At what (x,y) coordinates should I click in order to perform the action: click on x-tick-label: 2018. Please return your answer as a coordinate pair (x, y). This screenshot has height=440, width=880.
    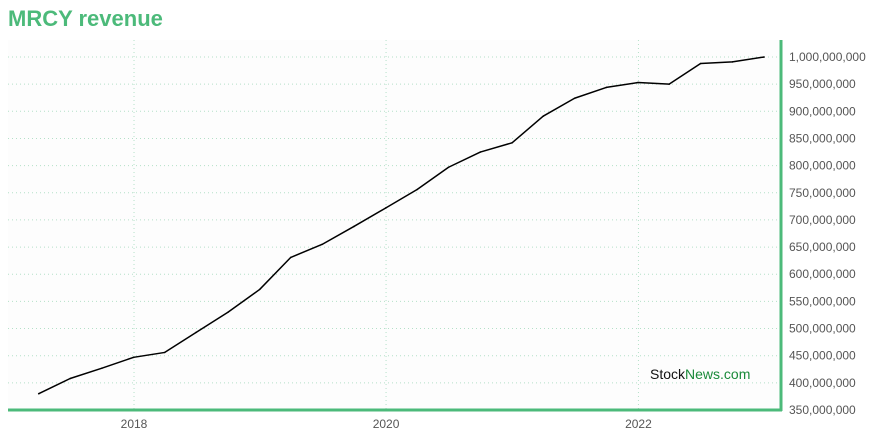
    Looking at the image, I should click on (134, 424).